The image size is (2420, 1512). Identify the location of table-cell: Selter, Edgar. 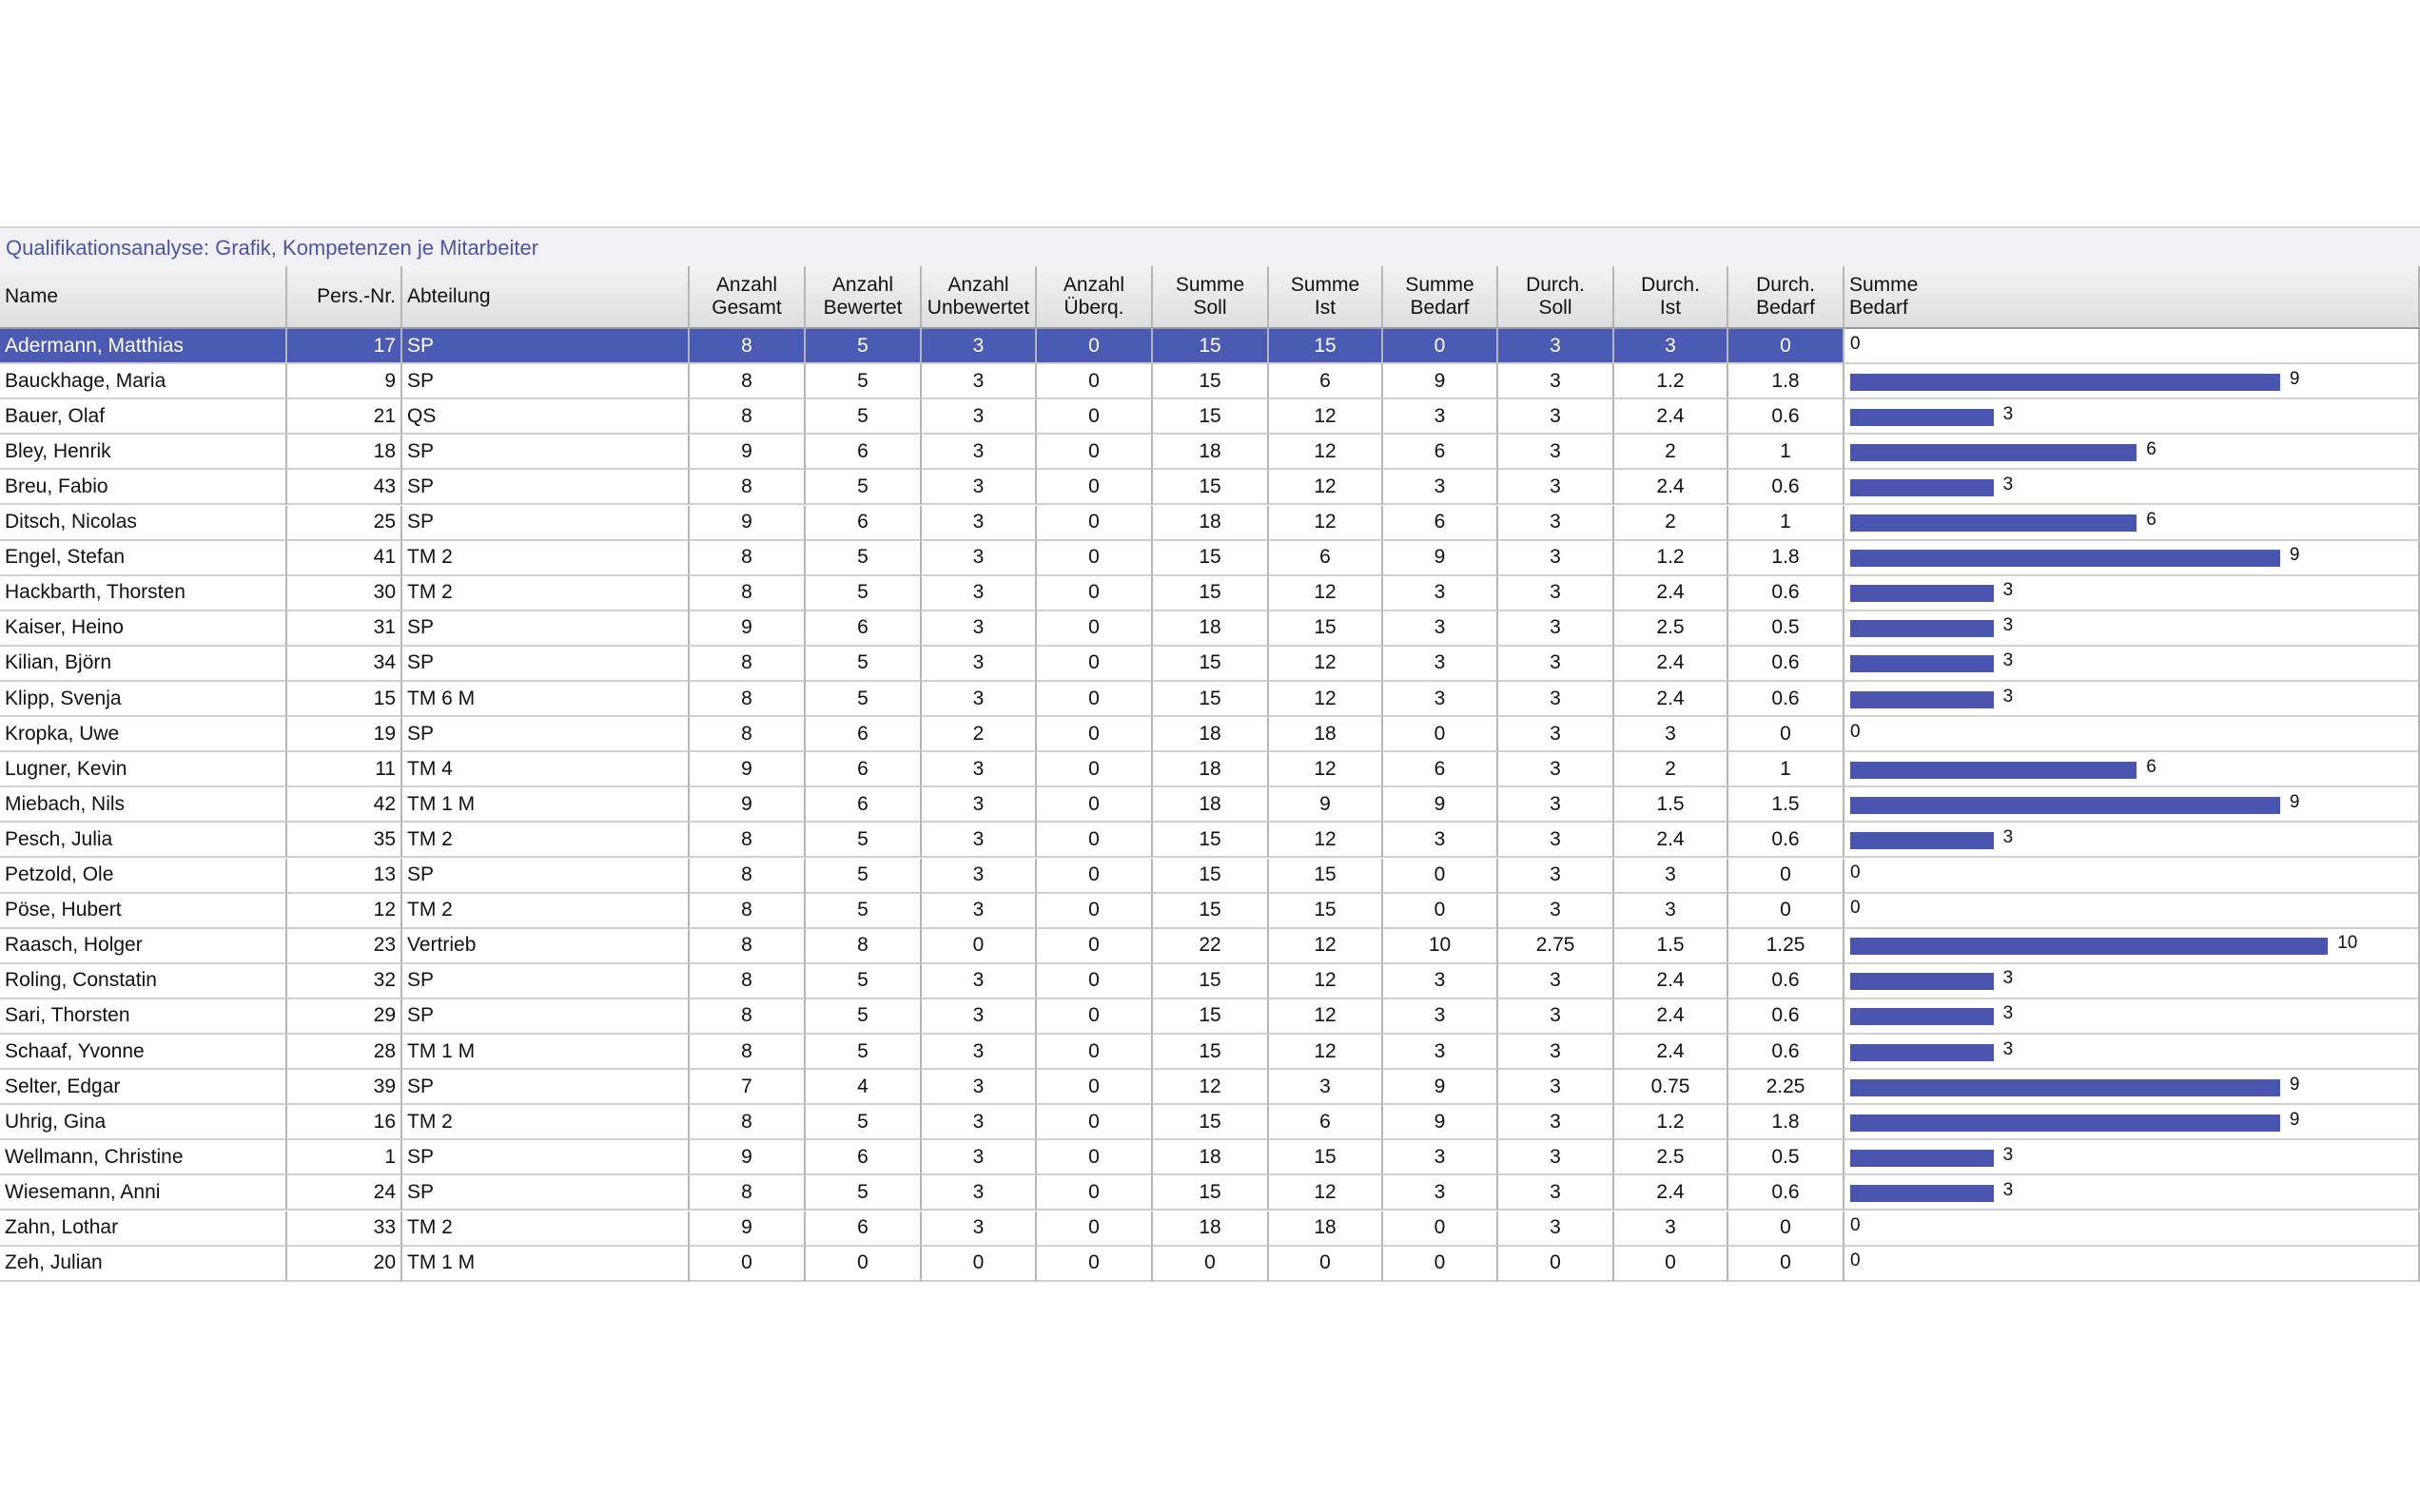
(143, 1088).